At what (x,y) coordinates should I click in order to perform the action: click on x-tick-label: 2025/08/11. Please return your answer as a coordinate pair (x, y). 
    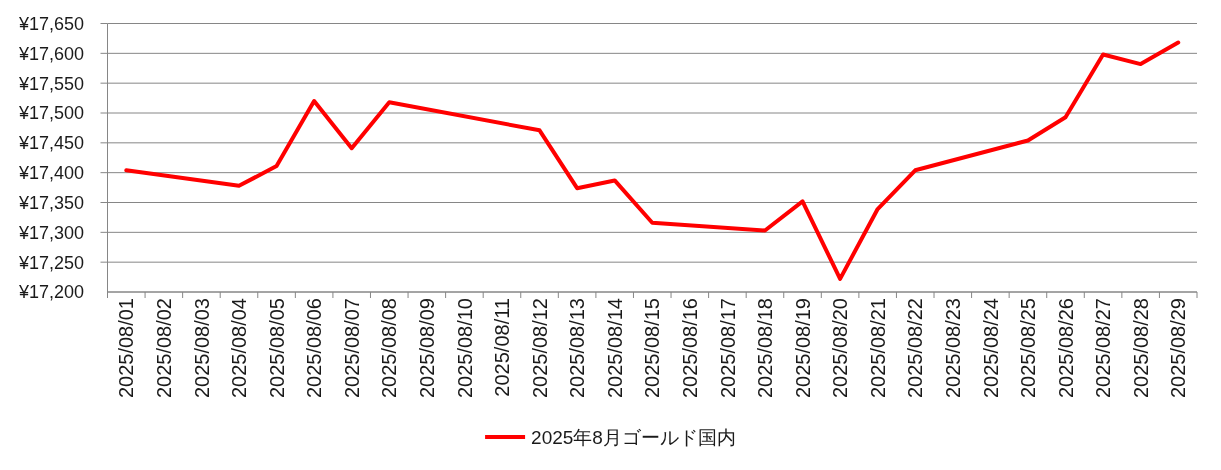
    Looking at the image, I should click on (502, 347).